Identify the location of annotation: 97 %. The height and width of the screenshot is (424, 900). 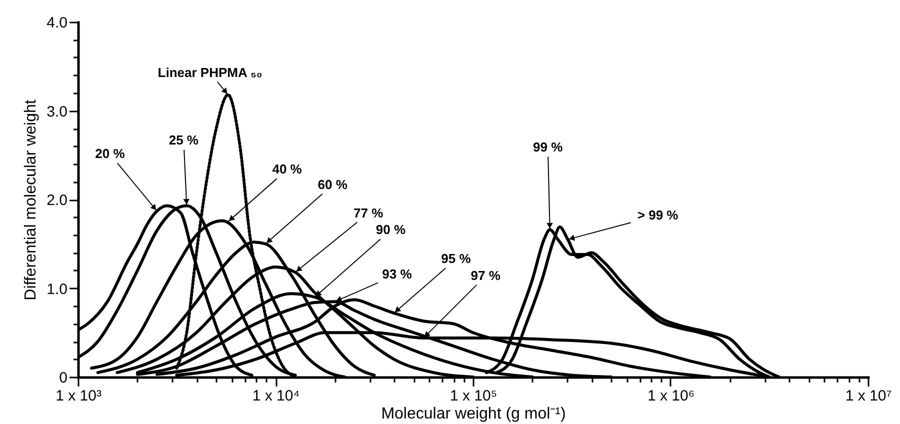
(485, 275).